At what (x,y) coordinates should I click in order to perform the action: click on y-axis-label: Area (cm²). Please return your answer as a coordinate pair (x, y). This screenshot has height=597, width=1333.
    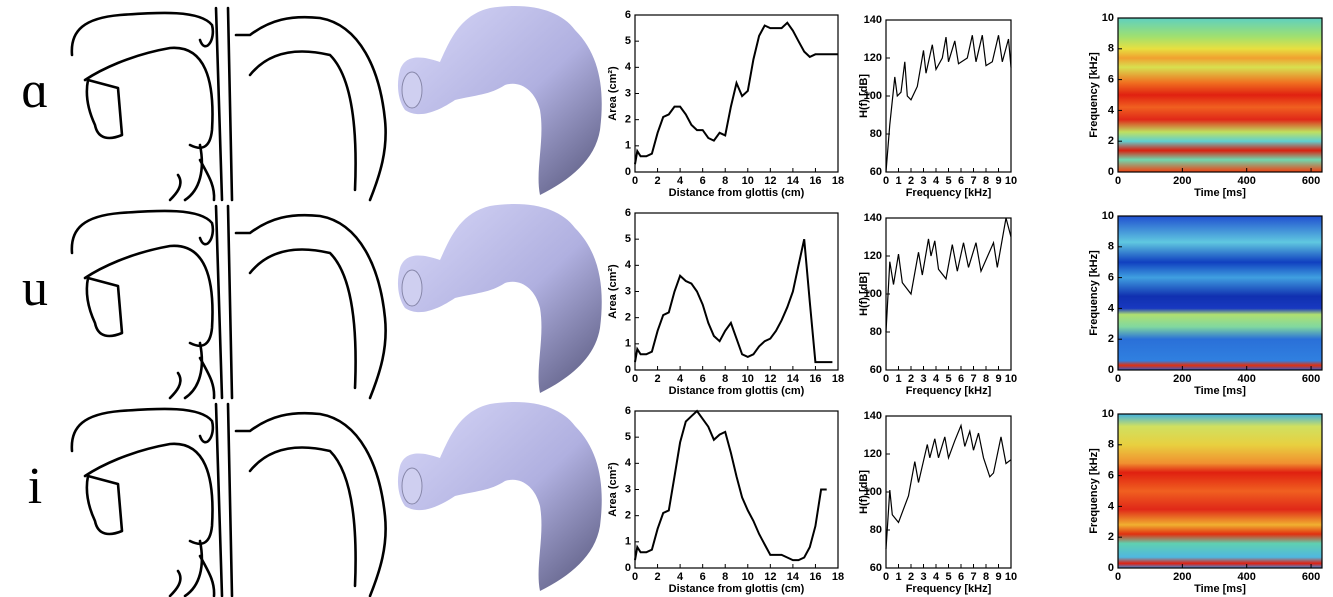
    Looking at the image, I should click on (613, 93).